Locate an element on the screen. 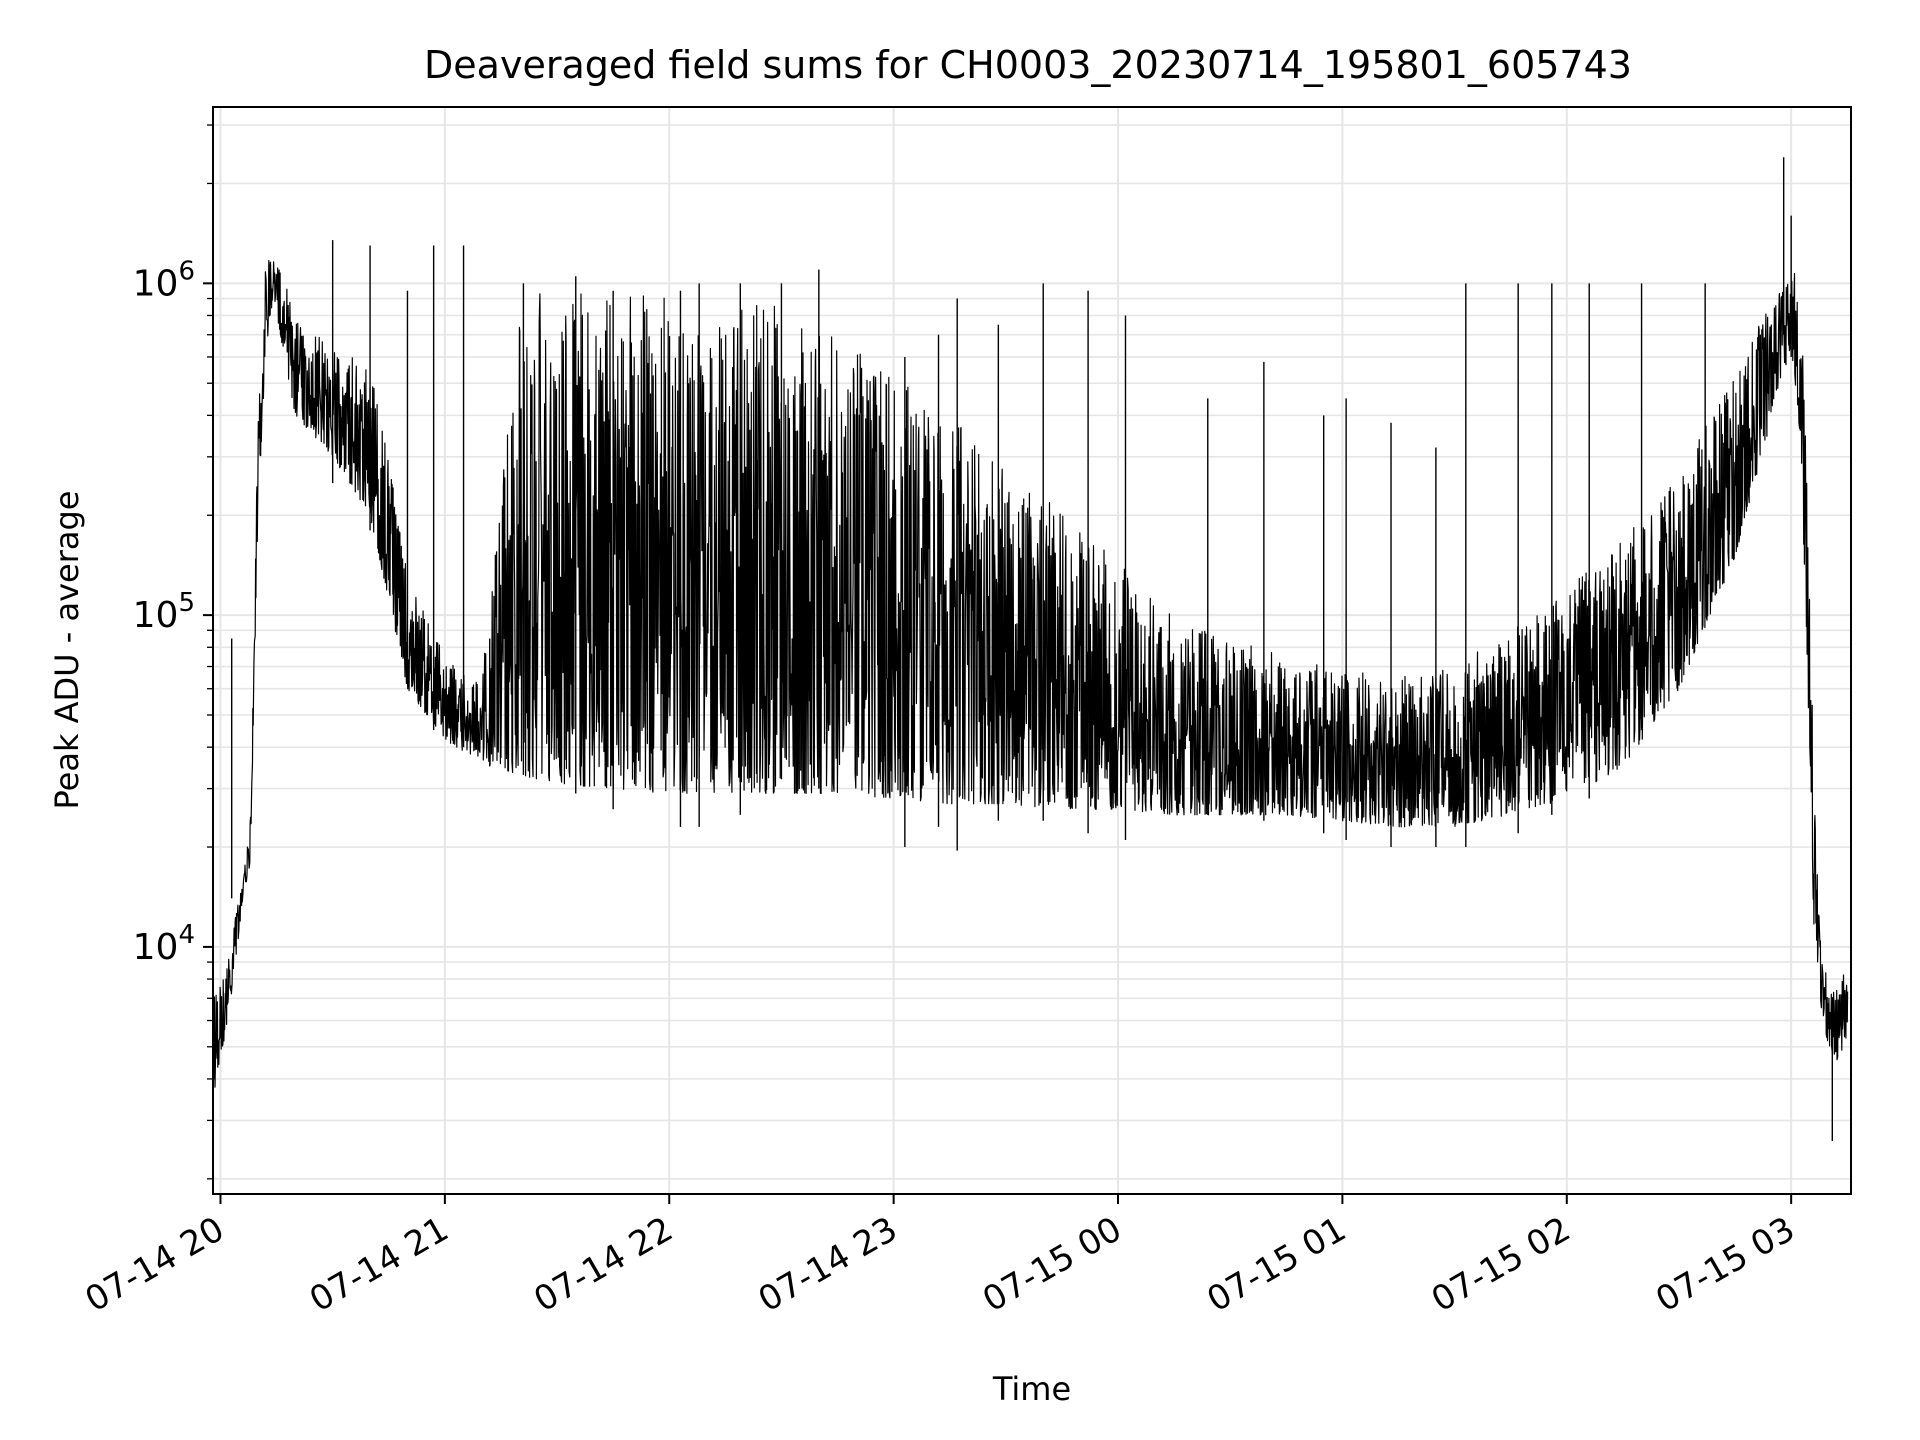 Image resolution: width=1920 pixels, height=1440 pixels. y-axis-ticks: 10⁴ 10⁵ 10⁶ is located at coordinates (173, 652).